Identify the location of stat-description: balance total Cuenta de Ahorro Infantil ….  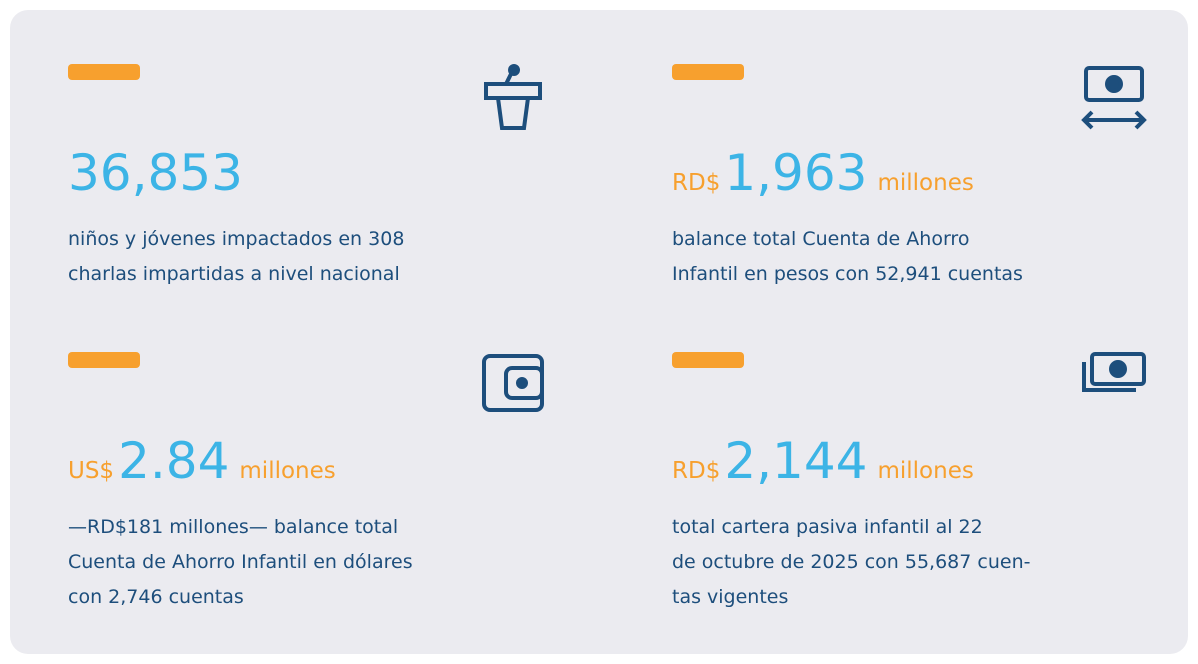
(847, 257).